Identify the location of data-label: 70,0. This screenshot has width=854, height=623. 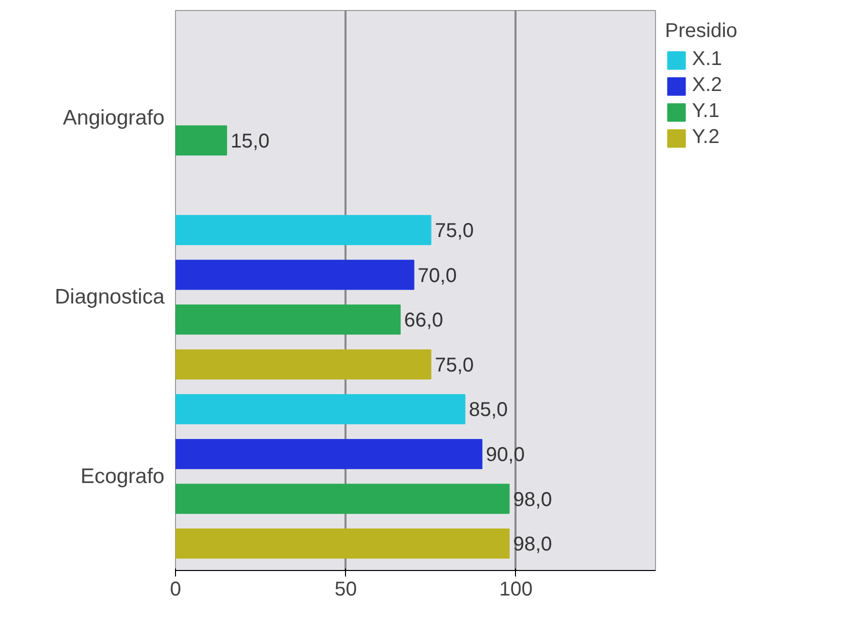
(437, 275).